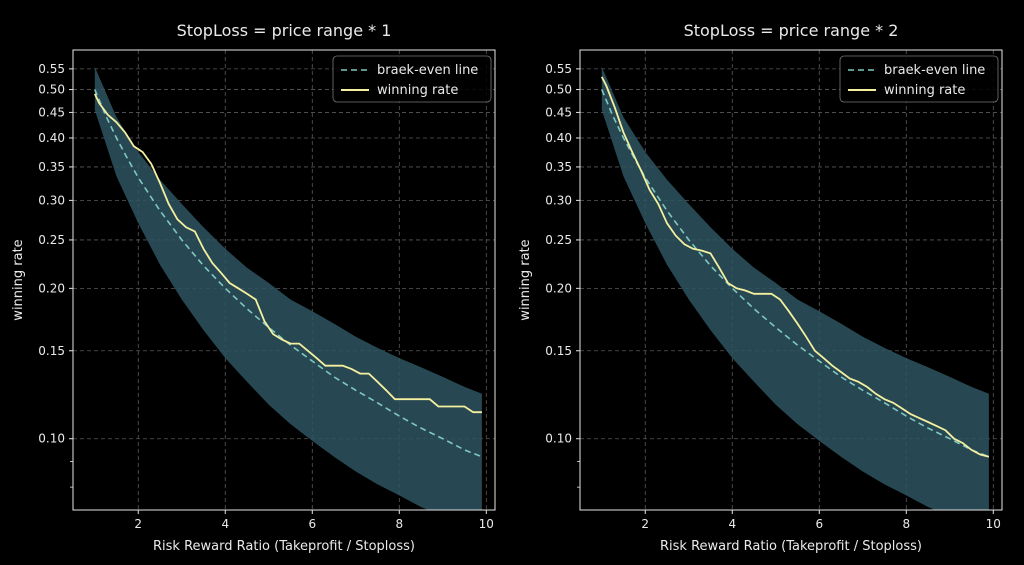  Describe the element at coordinates (791, 30) in the screenshot. I see `chart-title: StopLoss = price range * 2` at that location.